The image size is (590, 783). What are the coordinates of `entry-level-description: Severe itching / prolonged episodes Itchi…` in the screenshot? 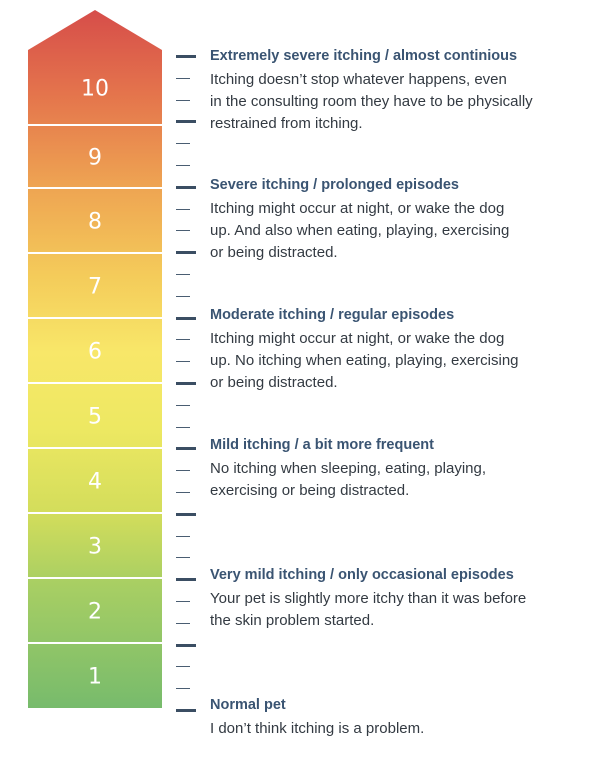 It's located at (390, 220).